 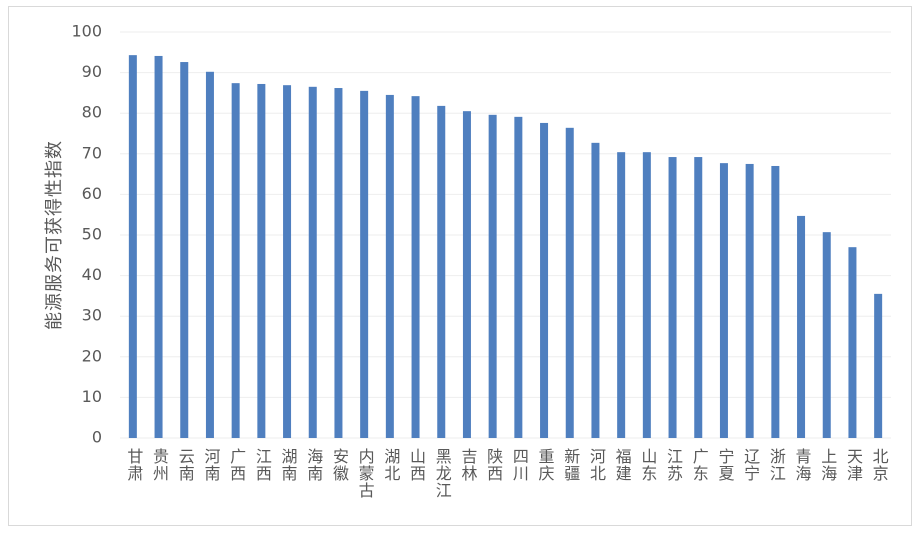 I want to click on x-tick-label: 湖南, so click(x=288, y=465).